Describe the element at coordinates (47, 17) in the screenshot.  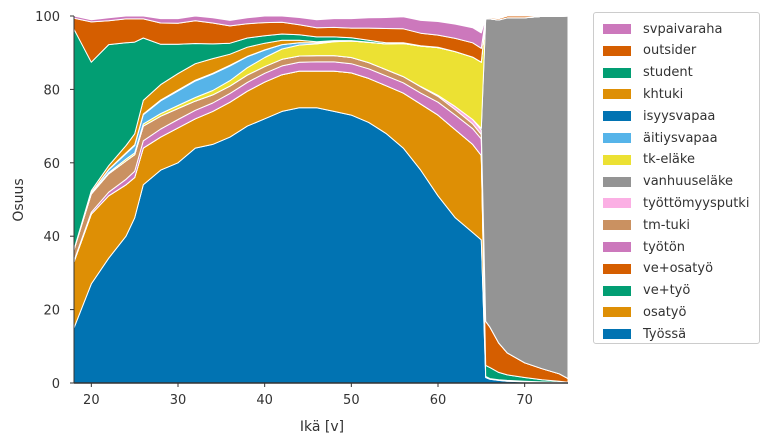
I see `y-tick-label: 100` at that location.